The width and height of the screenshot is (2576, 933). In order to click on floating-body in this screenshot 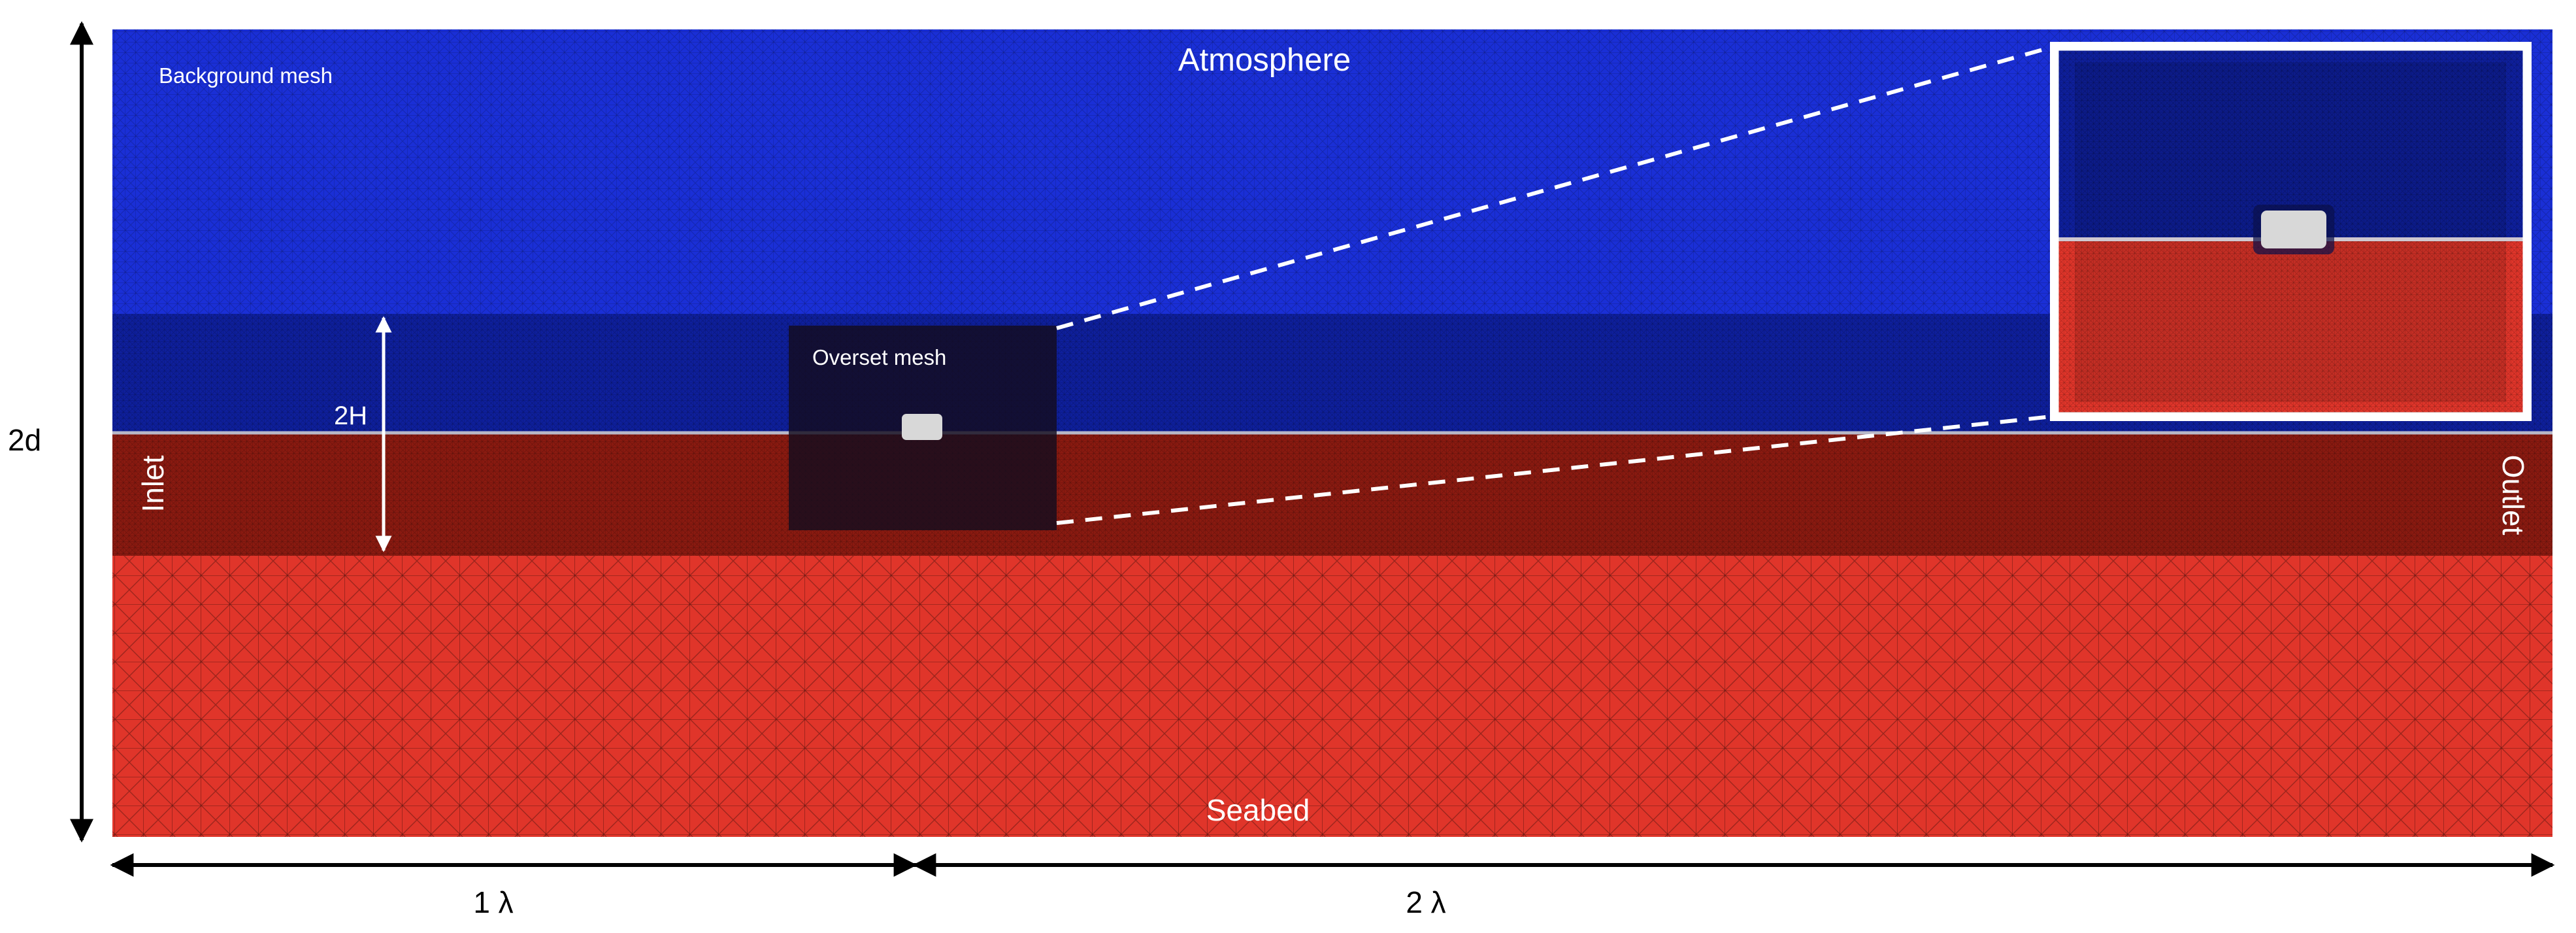, I will do `click(922, 427)`.